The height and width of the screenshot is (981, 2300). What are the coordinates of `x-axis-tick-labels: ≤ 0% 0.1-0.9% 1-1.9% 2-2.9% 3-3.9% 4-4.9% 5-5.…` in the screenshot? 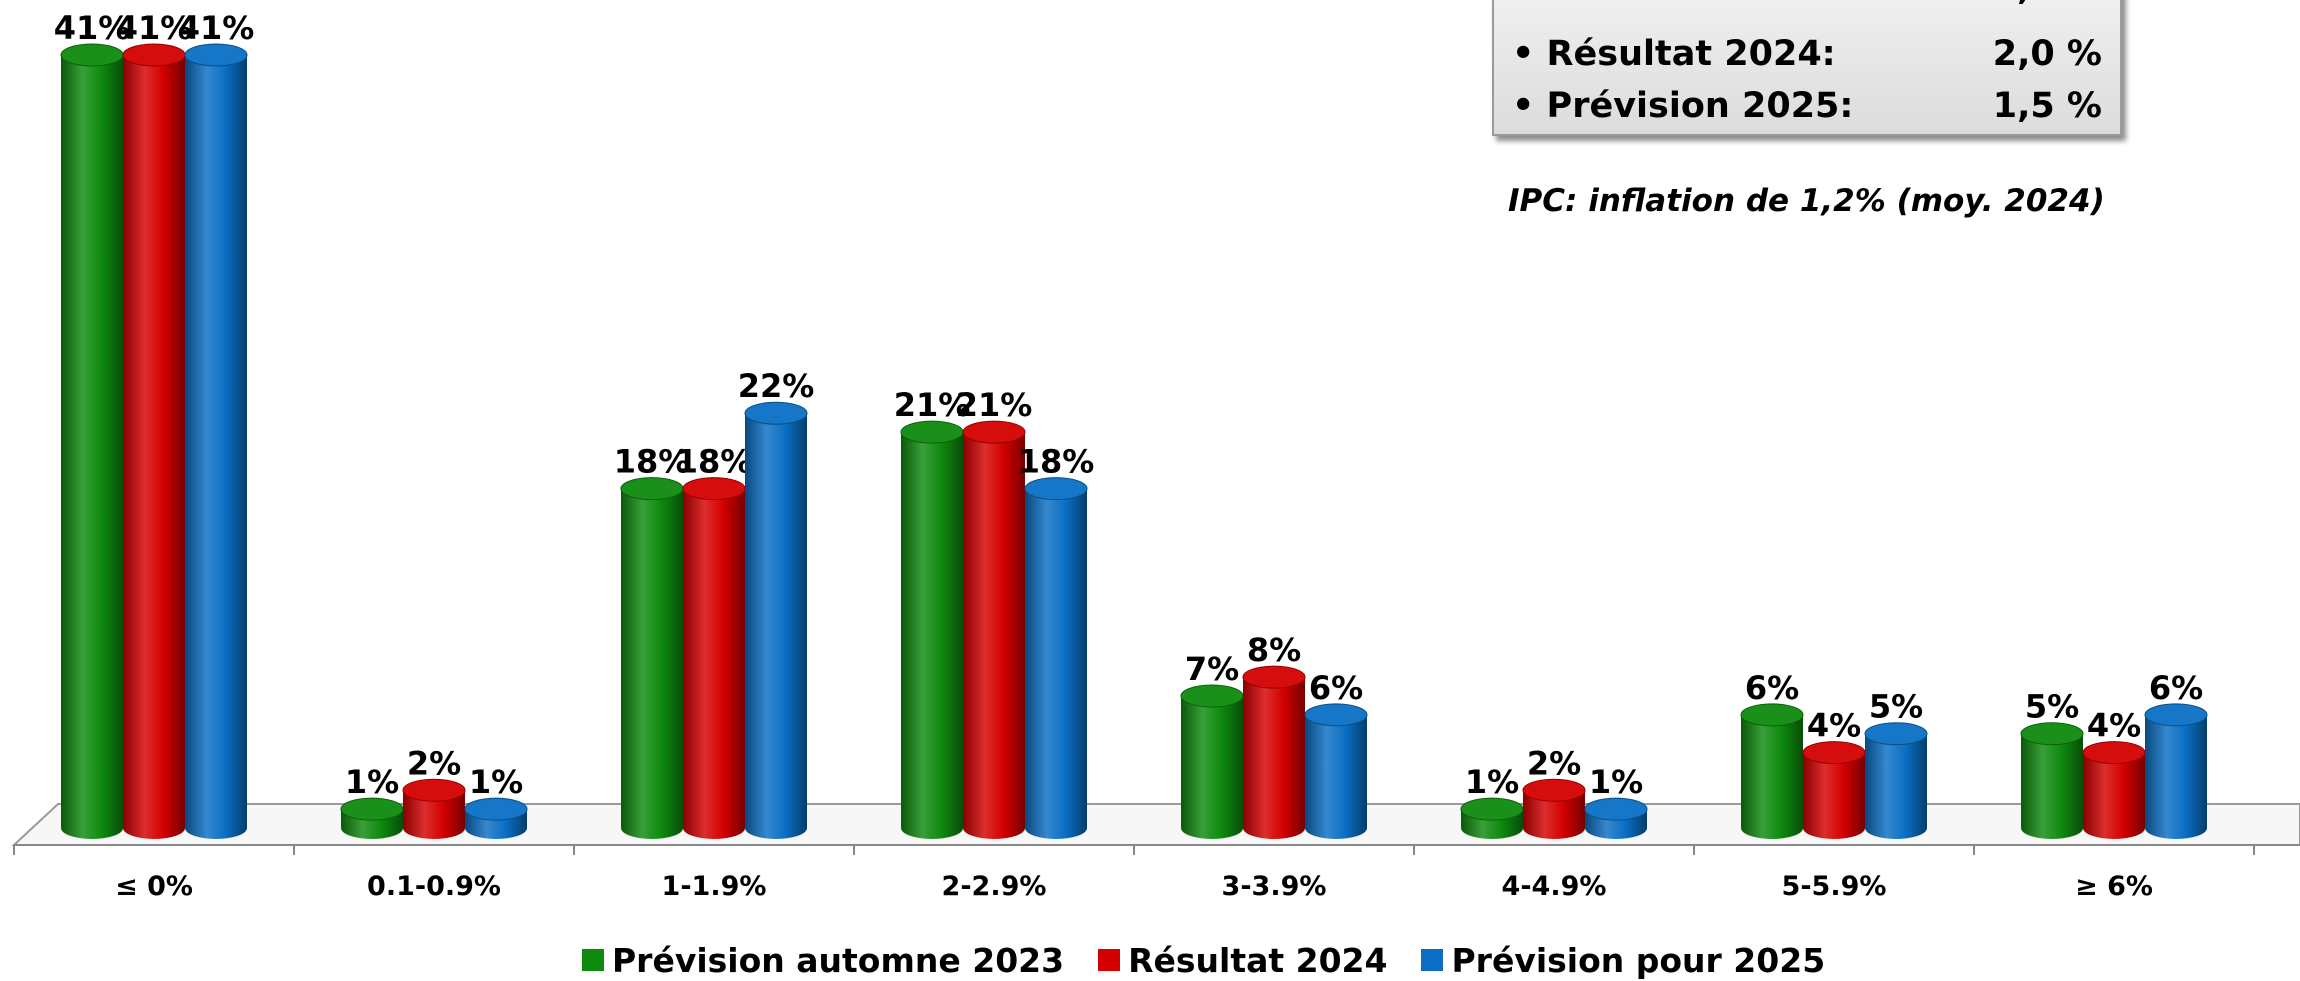 It's located at (1134, 886).